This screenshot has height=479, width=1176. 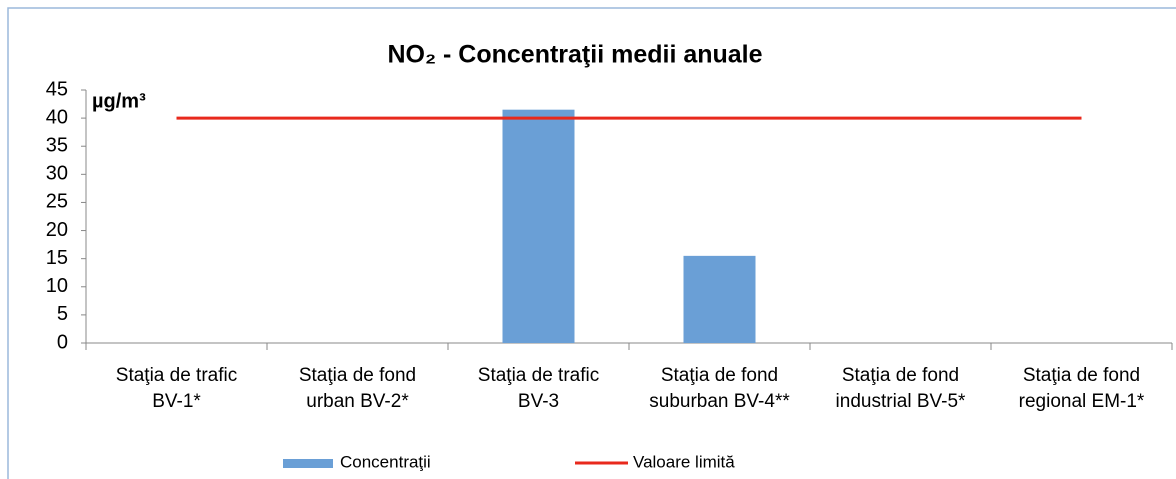 I want to click on y-tick-label: 45, so click(x=57, y=89).